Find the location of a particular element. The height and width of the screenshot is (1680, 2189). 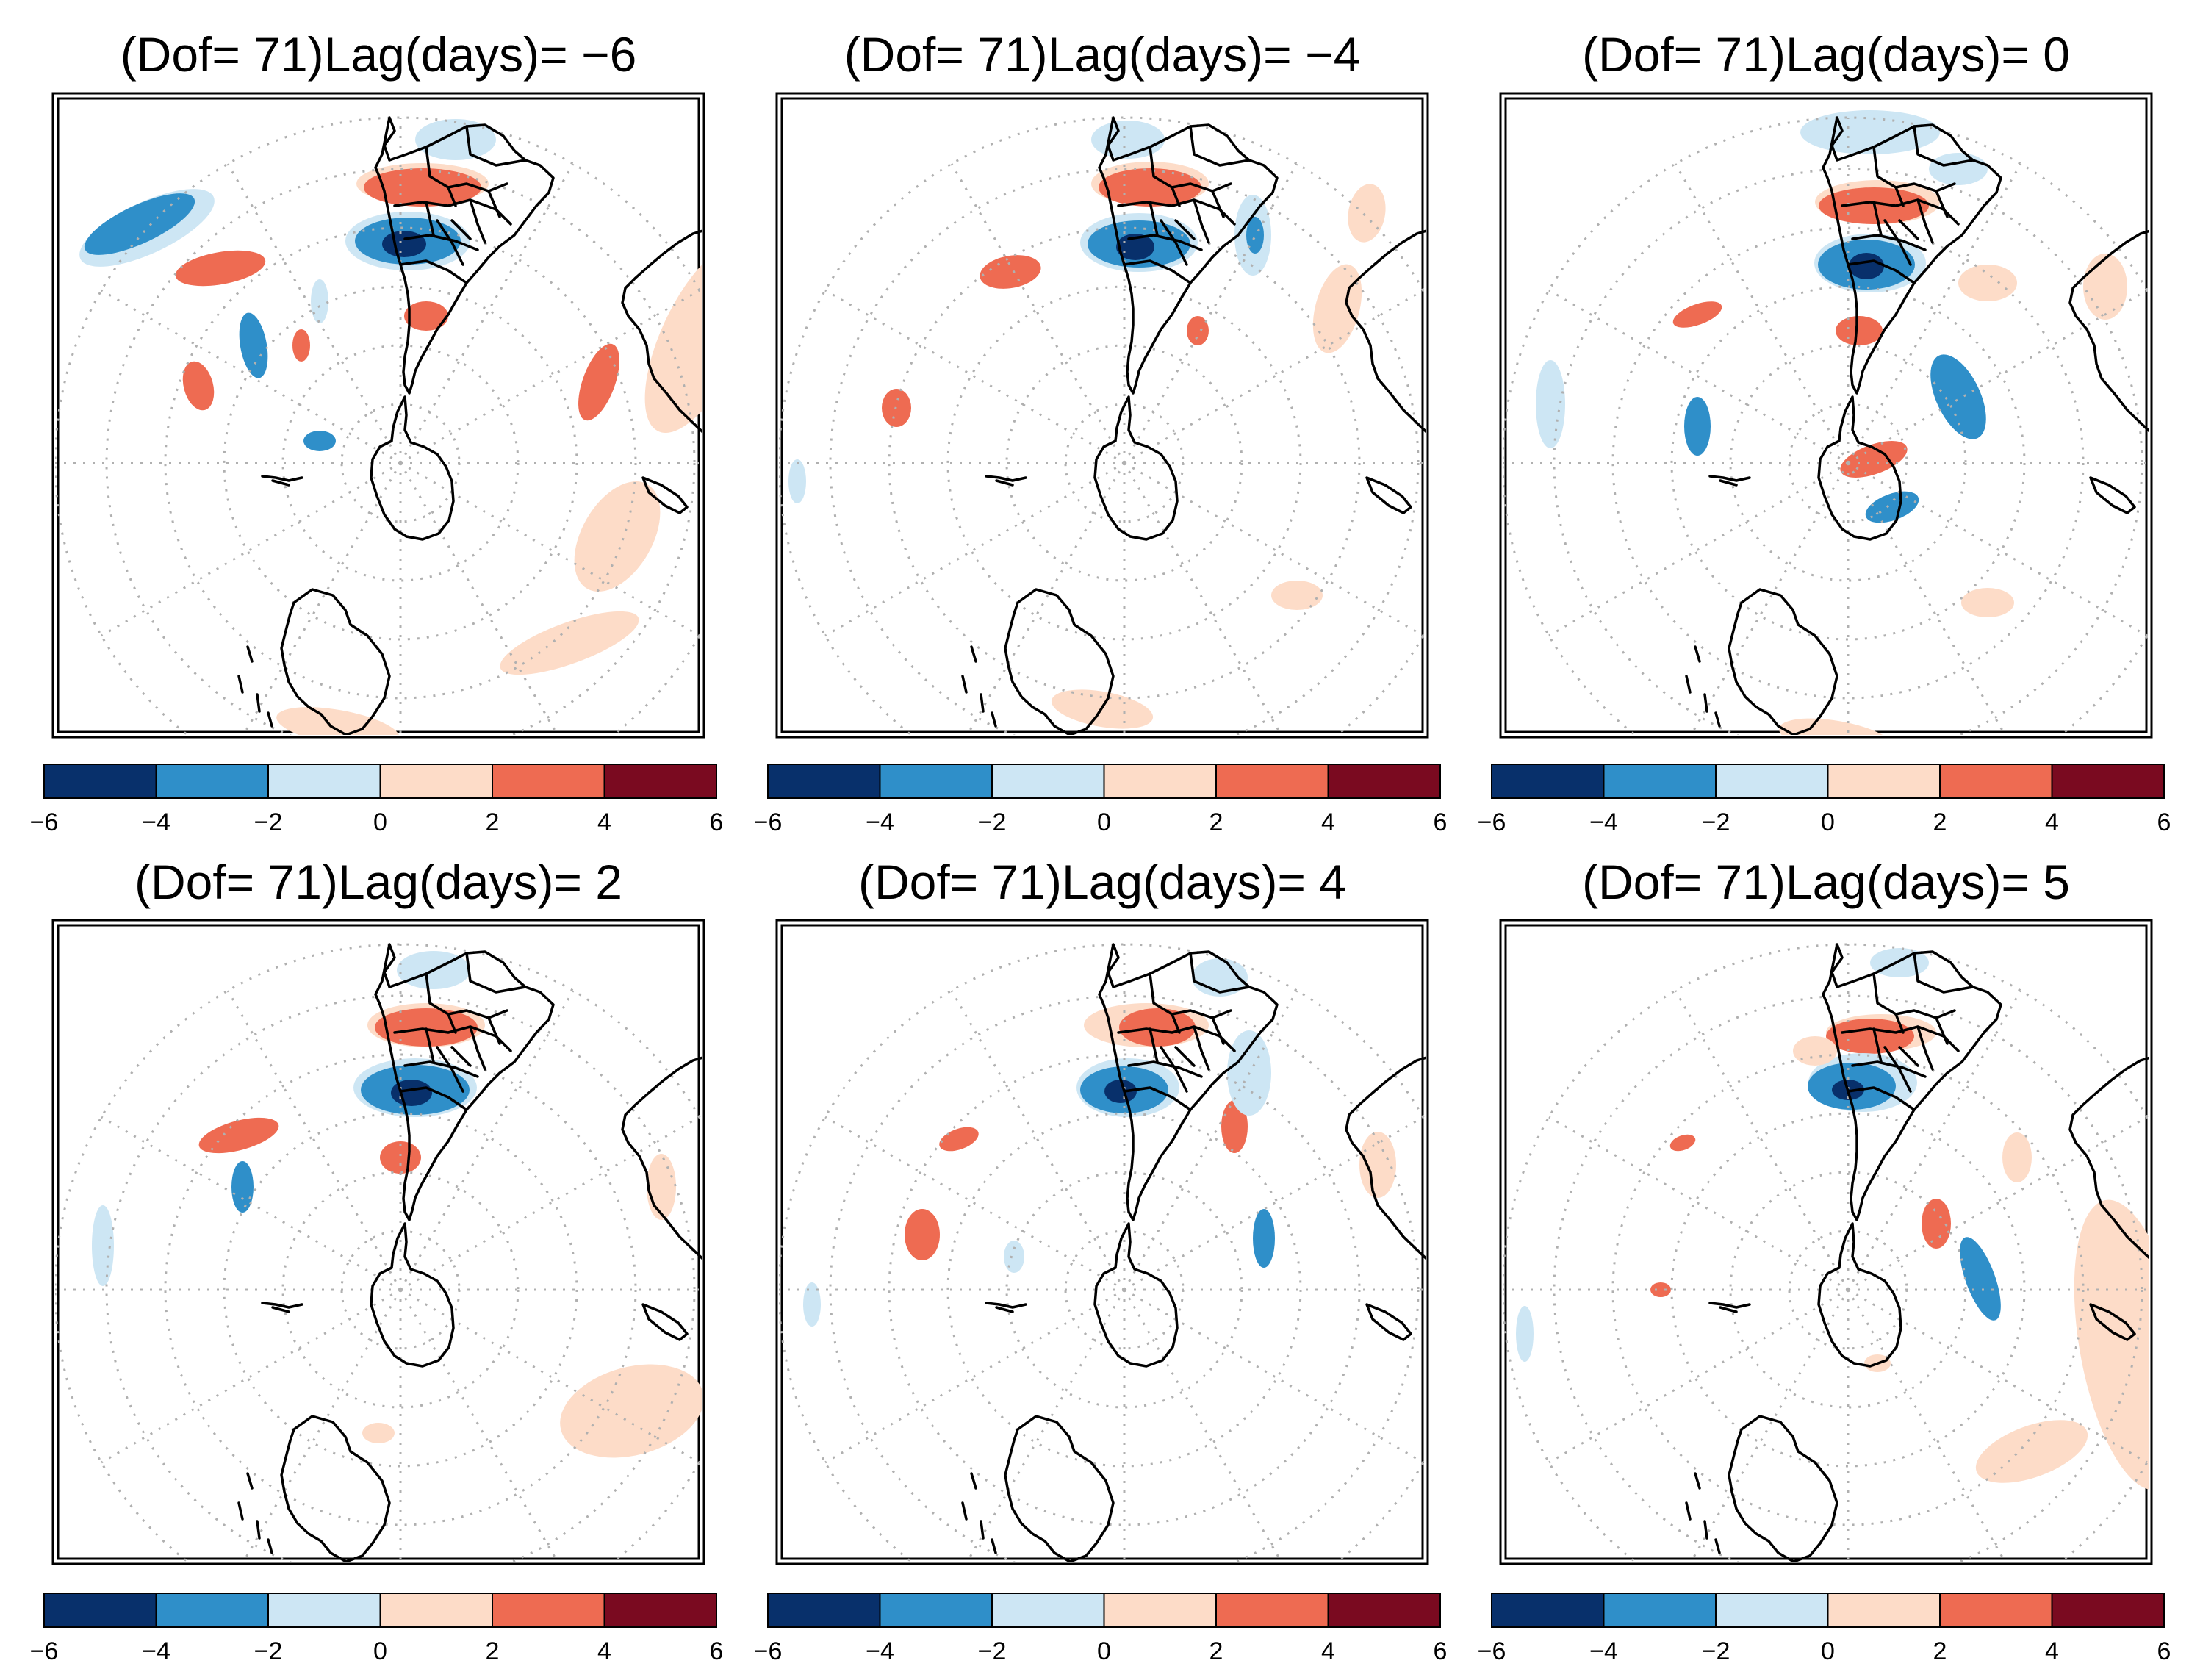

panel-title: (Dof= 71)Lag(days)= −6 is located at coordinates (379, 54).